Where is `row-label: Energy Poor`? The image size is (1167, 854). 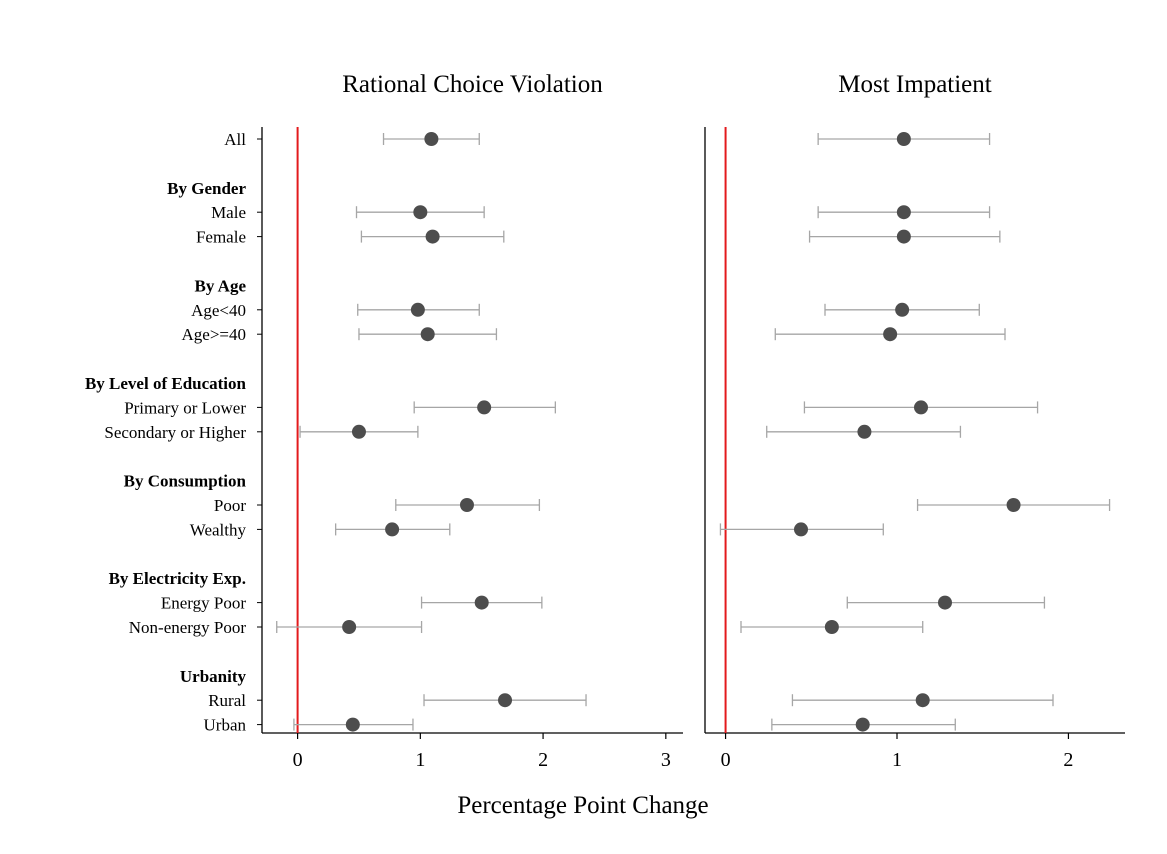 row-label: Energy Poor is located at coordinates (203, 603).